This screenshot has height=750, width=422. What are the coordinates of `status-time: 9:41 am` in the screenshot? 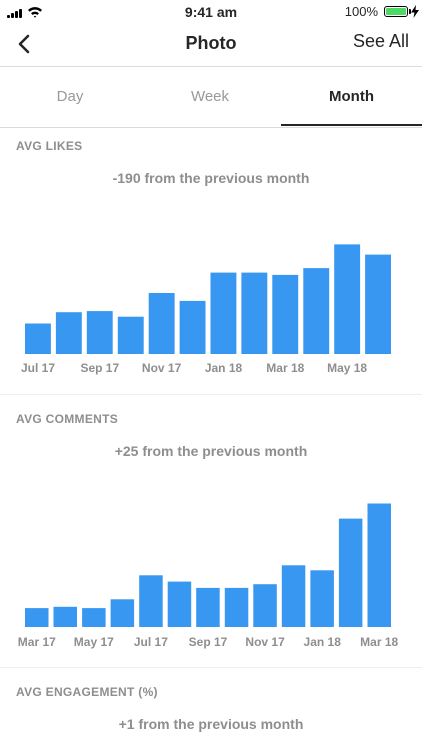 It's located at (211, 12).